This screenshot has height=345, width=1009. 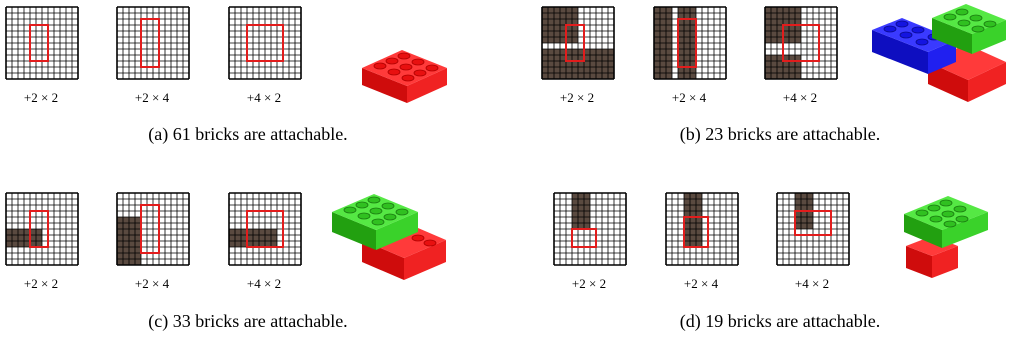 I want to click on subfigure-caption: (d) 19 bricks are attachable., so click(x=780, y=321).